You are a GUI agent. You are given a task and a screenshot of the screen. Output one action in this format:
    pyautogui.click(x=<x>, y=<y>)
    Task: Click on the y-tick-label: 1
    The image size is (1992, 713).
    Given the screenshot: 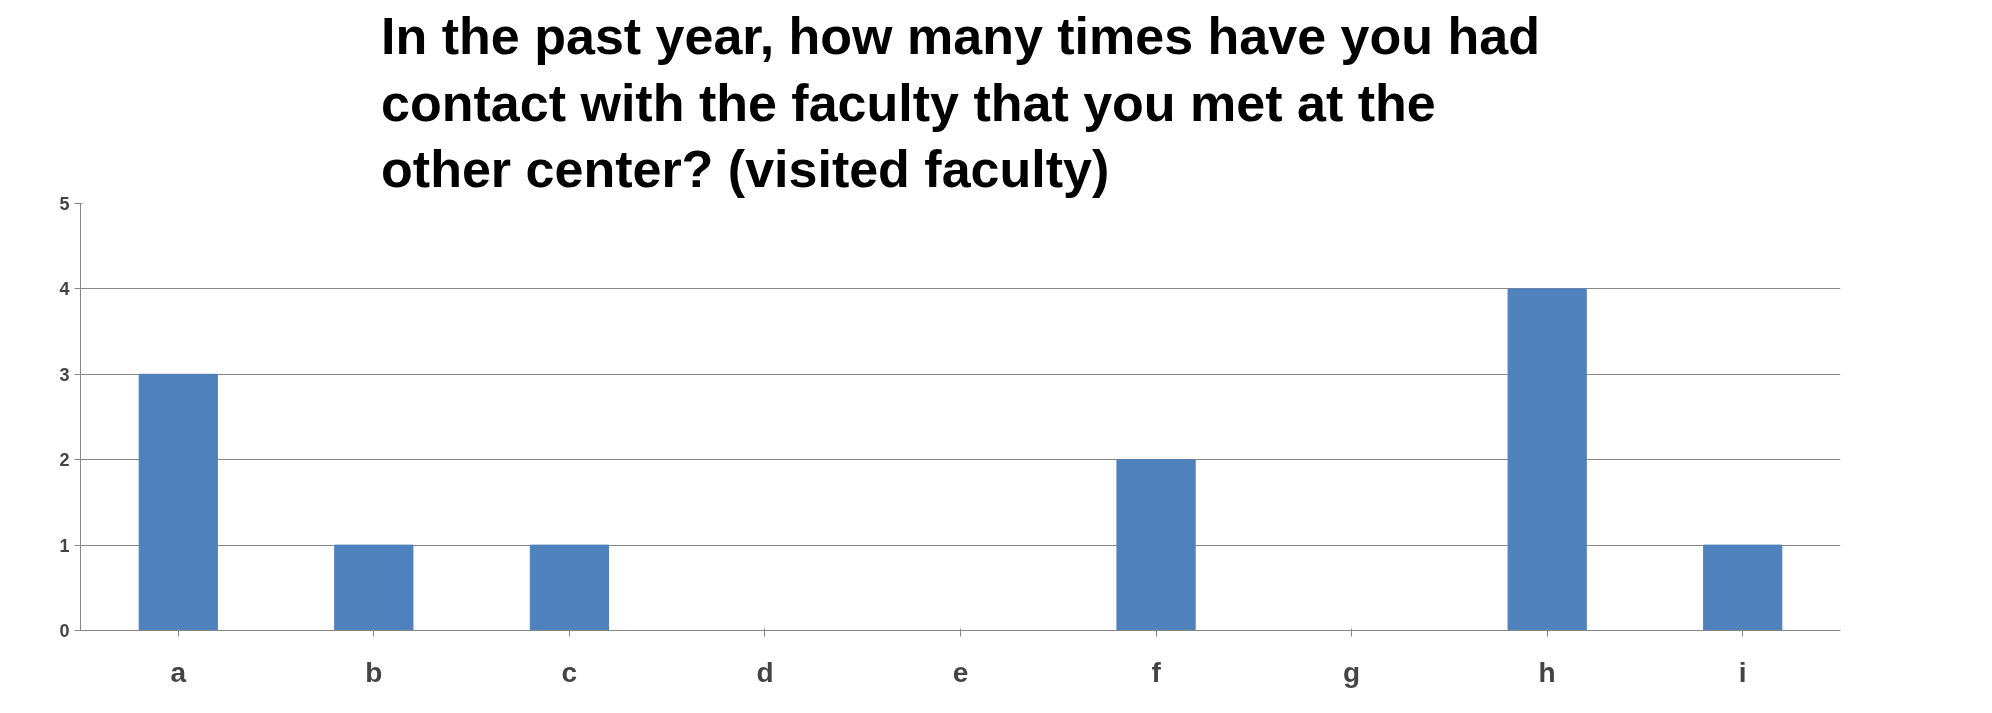 What is the action you would take?
    pyautogui.click(x=64, y=545)
    